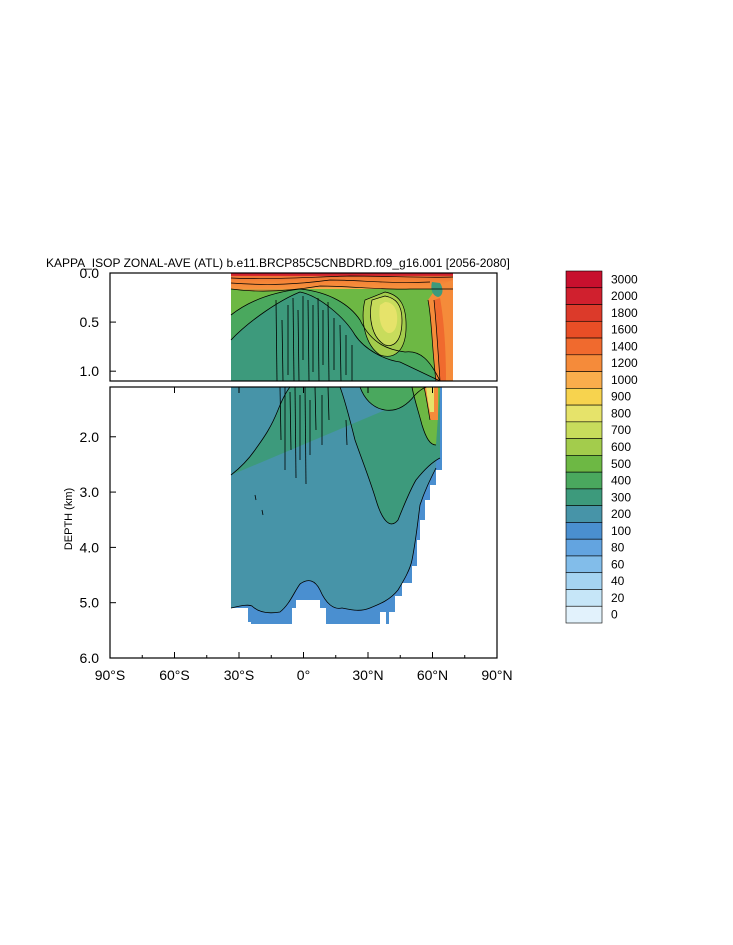 This screenshot has height=945, width=733. Describe the element at coordinates (496, 675) in the screenshot. I see `x-tick-label: 90°N` at that location.